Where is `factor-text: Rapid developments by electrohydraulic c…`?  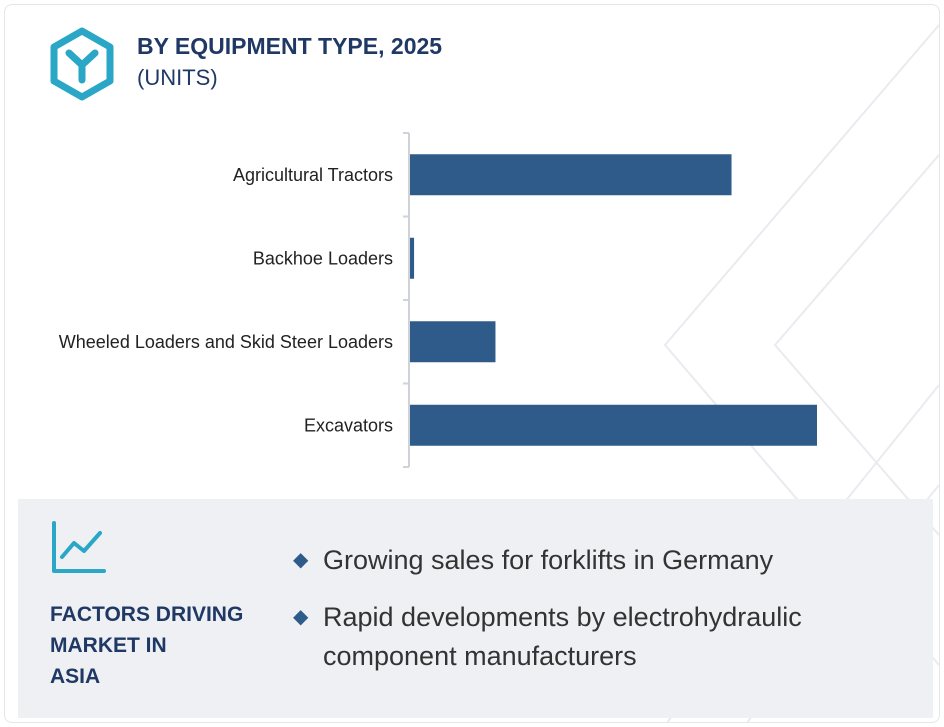
factor-text: Rapid developments by electrohydraulic c… is located at coordinates (562, 636).